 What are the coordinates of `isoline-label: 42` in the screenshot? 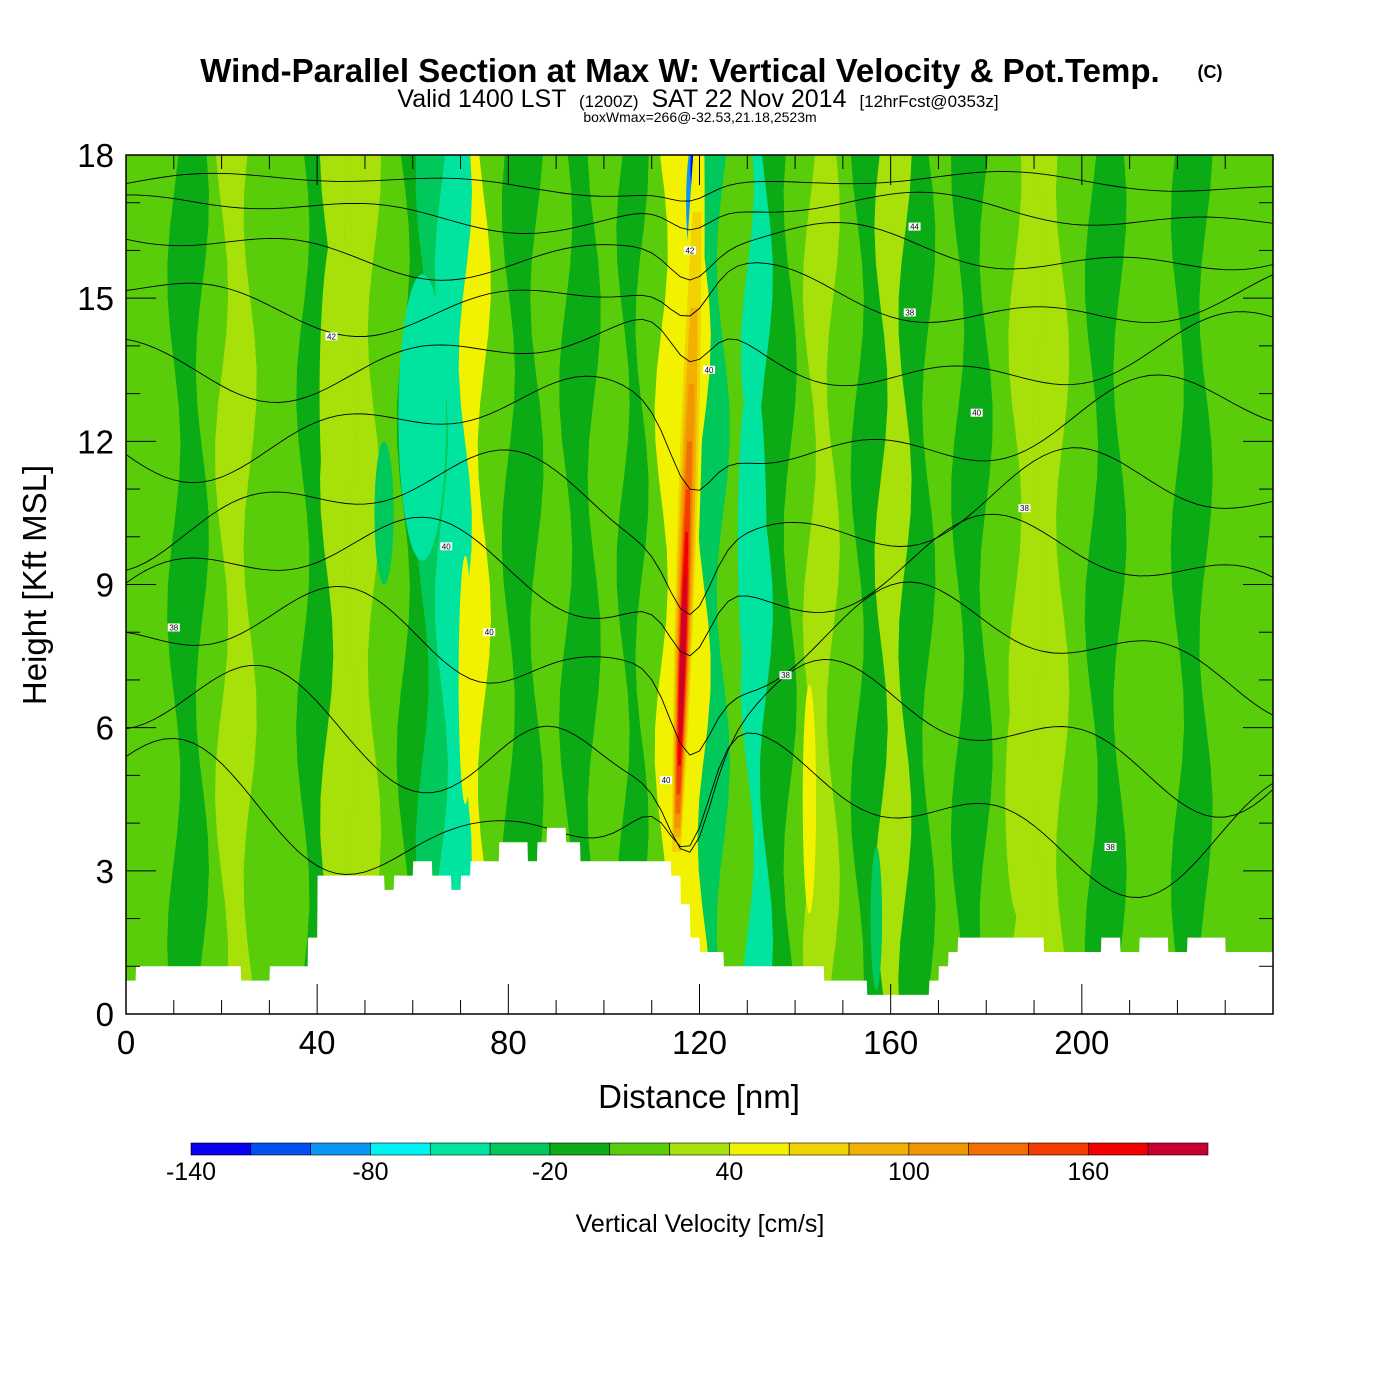 It's located at (689, 250).